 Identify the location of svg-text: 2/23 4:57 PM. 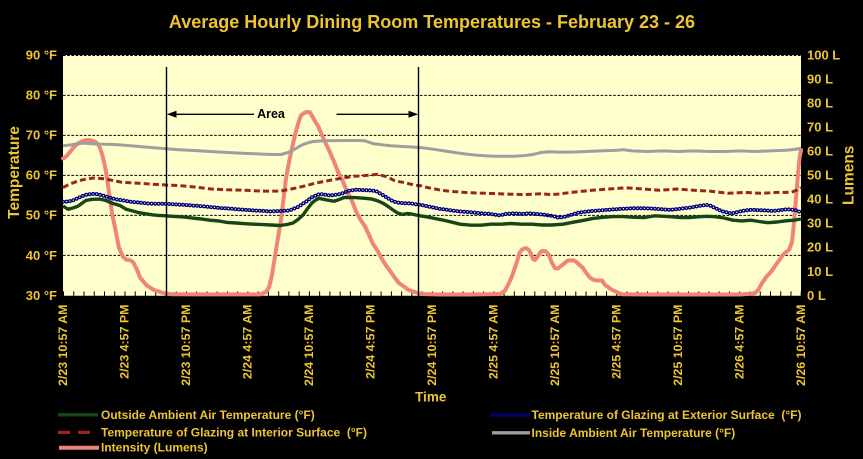
(125, 342).